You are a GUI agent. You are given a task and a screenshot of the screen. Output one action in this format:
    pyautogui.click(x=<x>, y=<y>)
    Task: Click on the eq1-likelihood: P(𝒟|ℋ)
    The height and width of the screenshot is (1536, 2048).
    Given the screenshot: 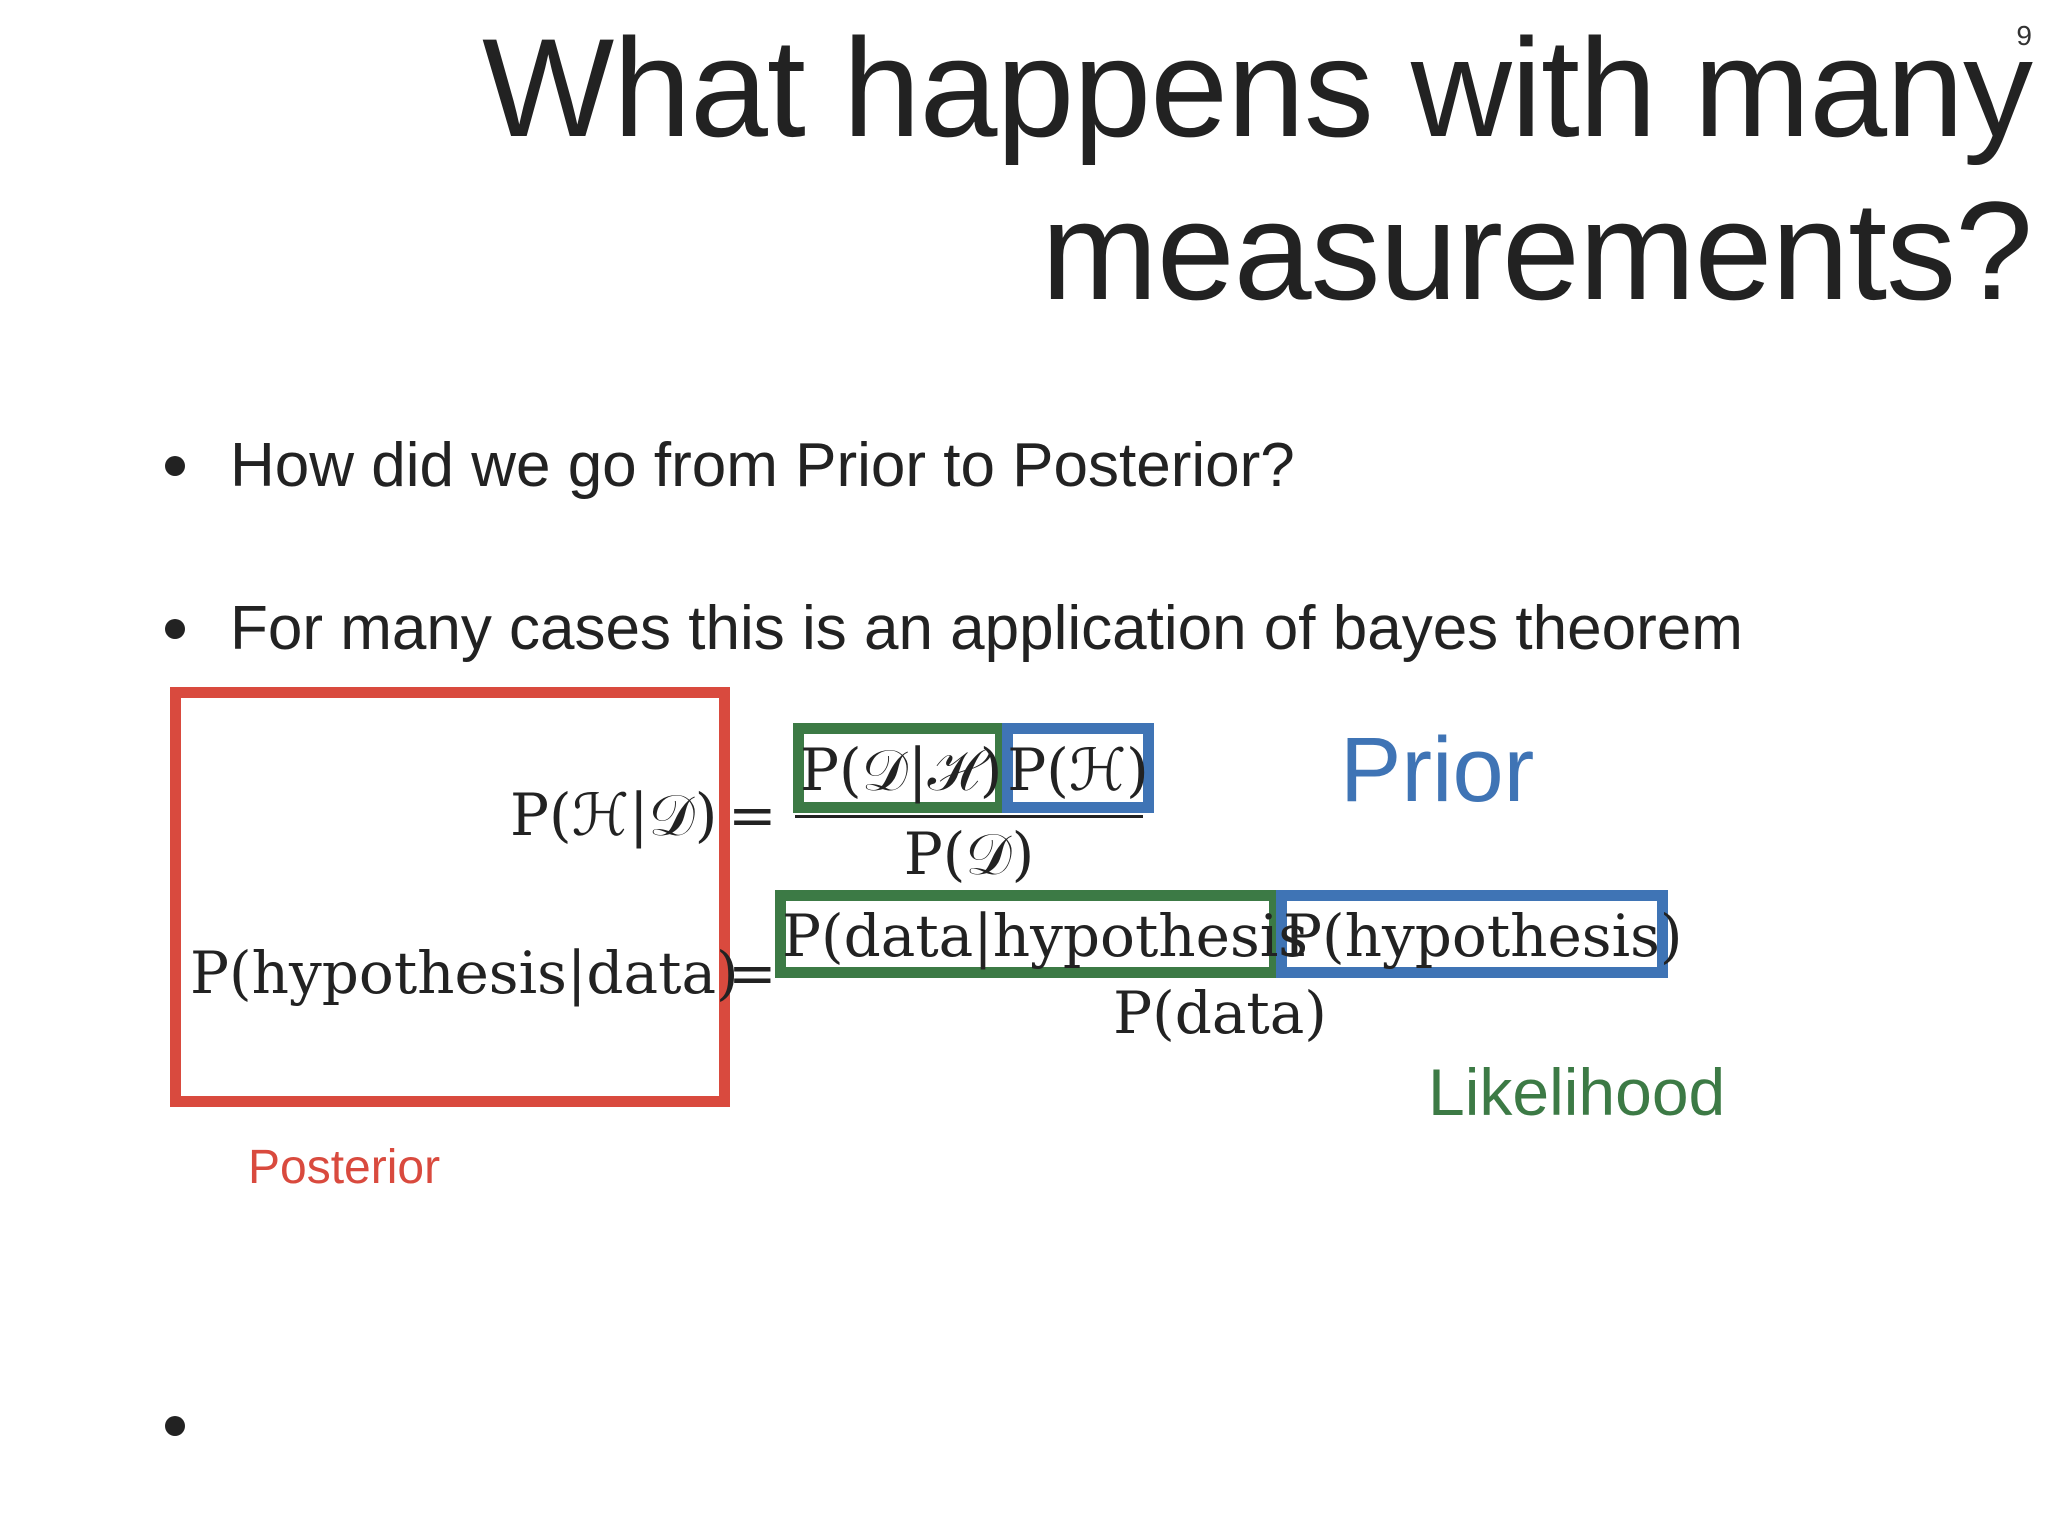 What is the action you would take?
    pyautogui.click(x=901, y=770)
    